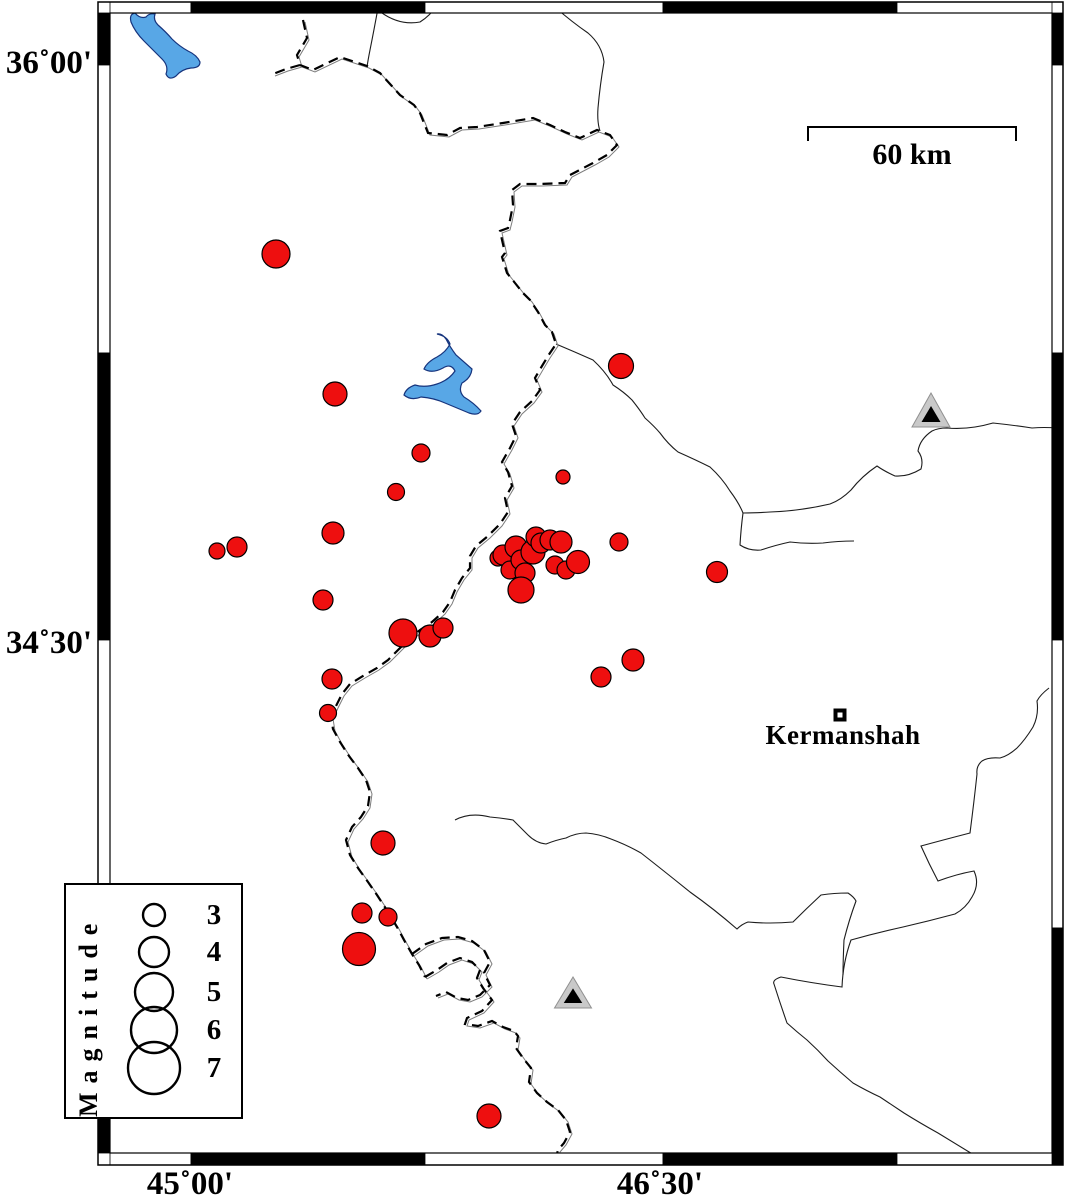 This screenshot has width=1066, height=1203. I want to click on legend-magnitude-label-4: 4, so click(214, 952).